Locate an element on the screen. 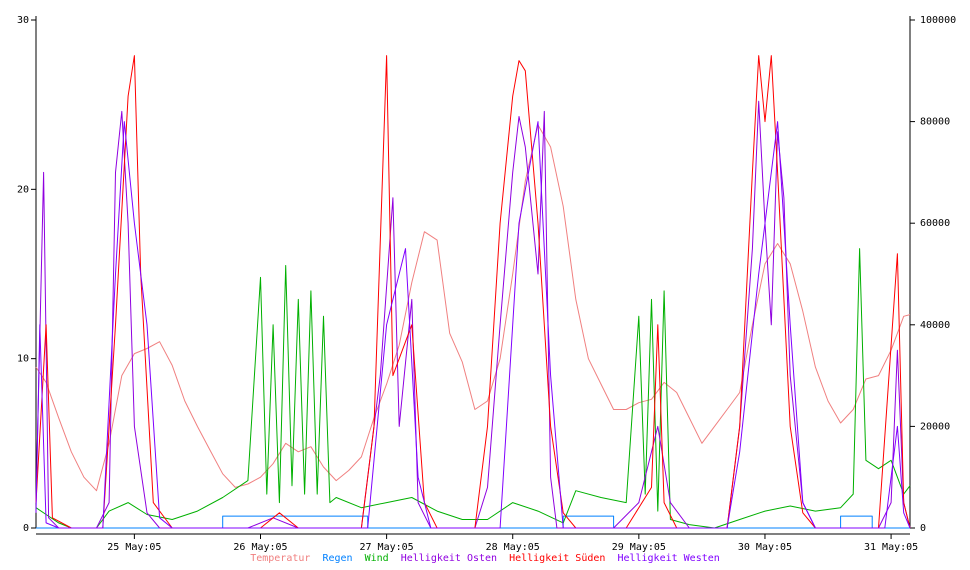  y-right-tick-label: 0 is located at coordinates (923, 528).